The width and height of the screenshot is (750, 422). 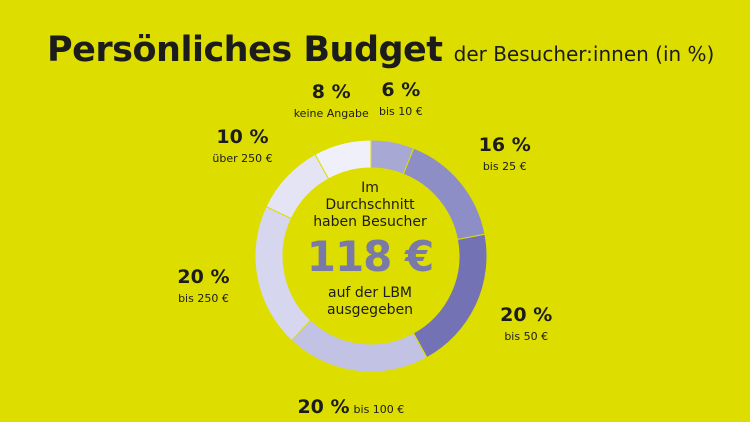 What do you see at coordinates (331, 92) in the screenshot?
I see `slice-percent: 8 %` at bounding box center [331, 92].